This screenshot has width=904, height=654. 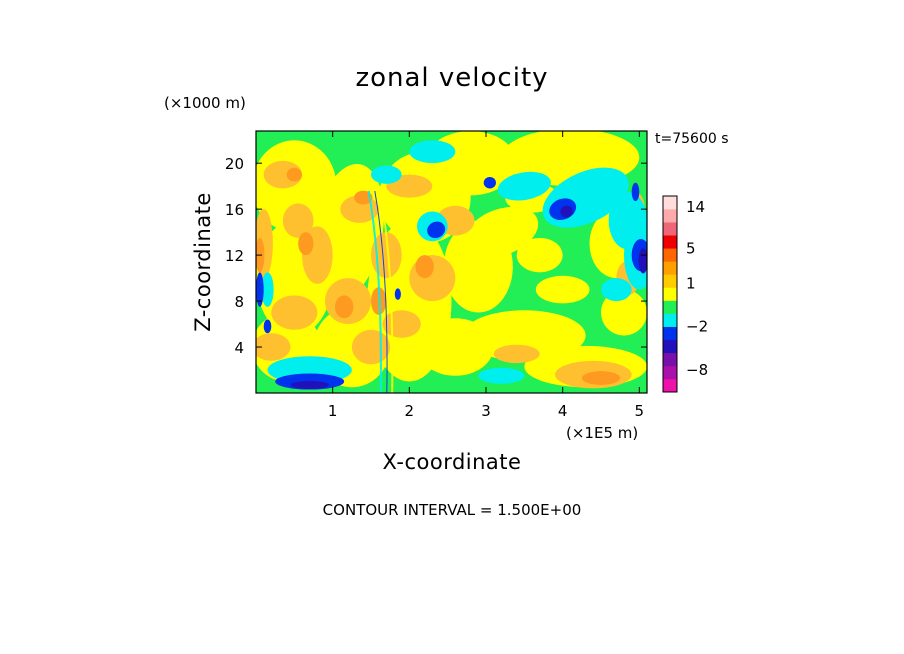 I want to click on x-unit-label: (×1E5 m), so click(x=602, y=433).